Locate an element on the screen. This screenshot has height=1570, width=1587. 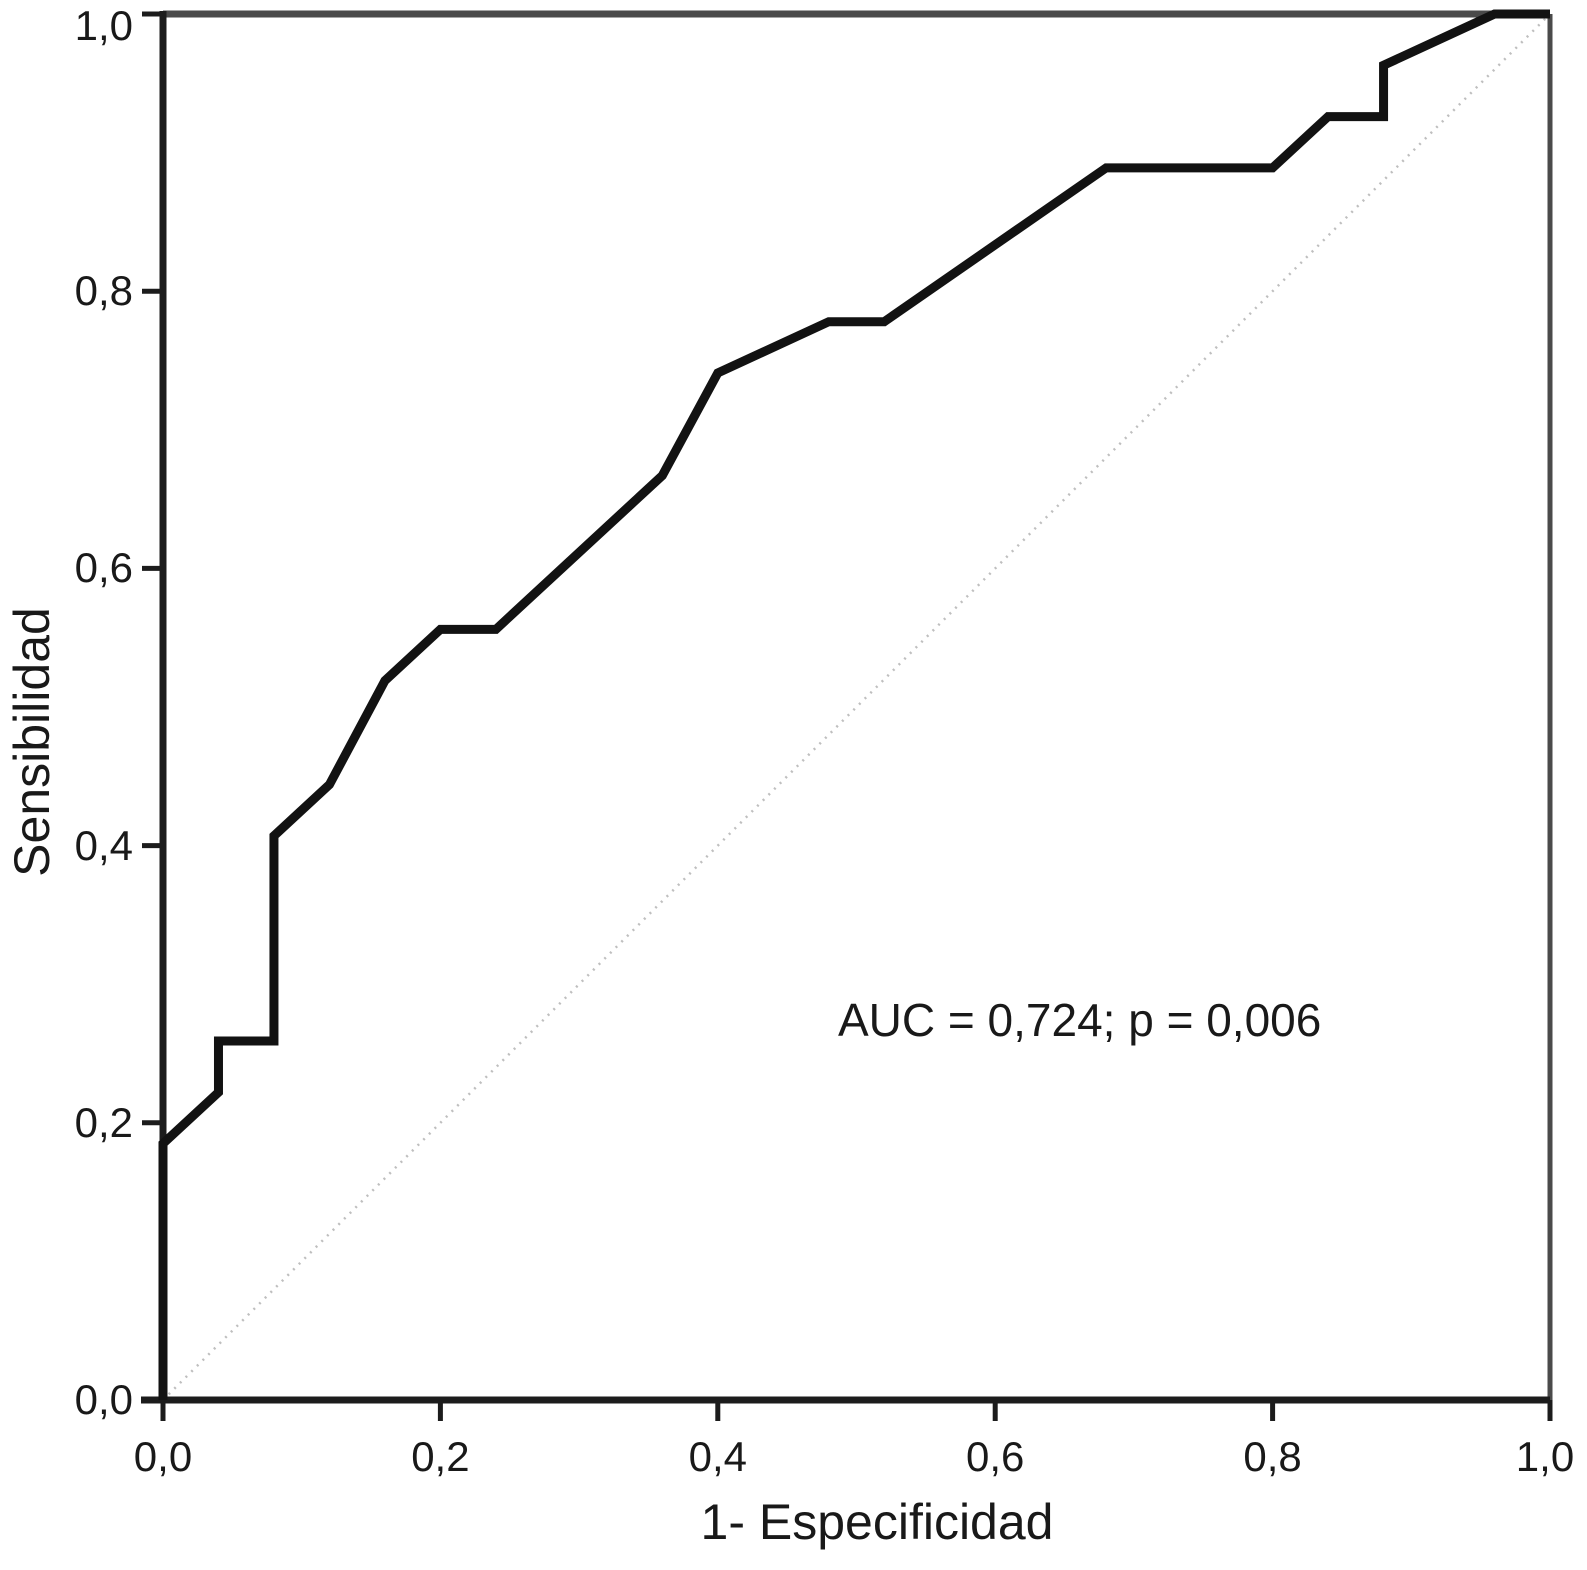
x-tick-label: 0,0 is located at coordinates (163, 1456).